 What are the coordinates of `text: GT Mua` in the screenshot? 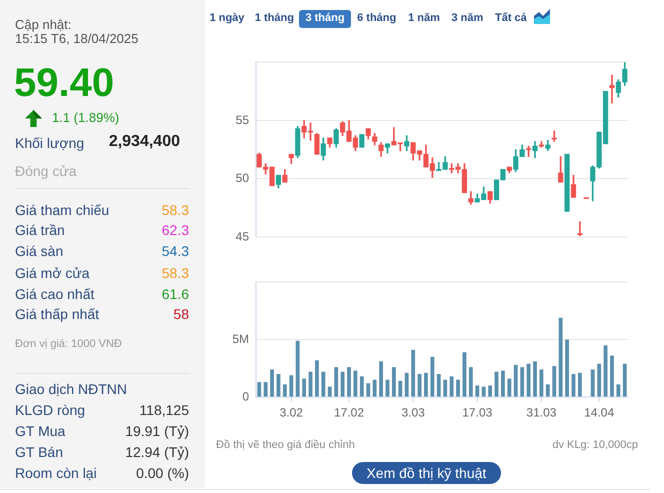 It's located at (40, 431).